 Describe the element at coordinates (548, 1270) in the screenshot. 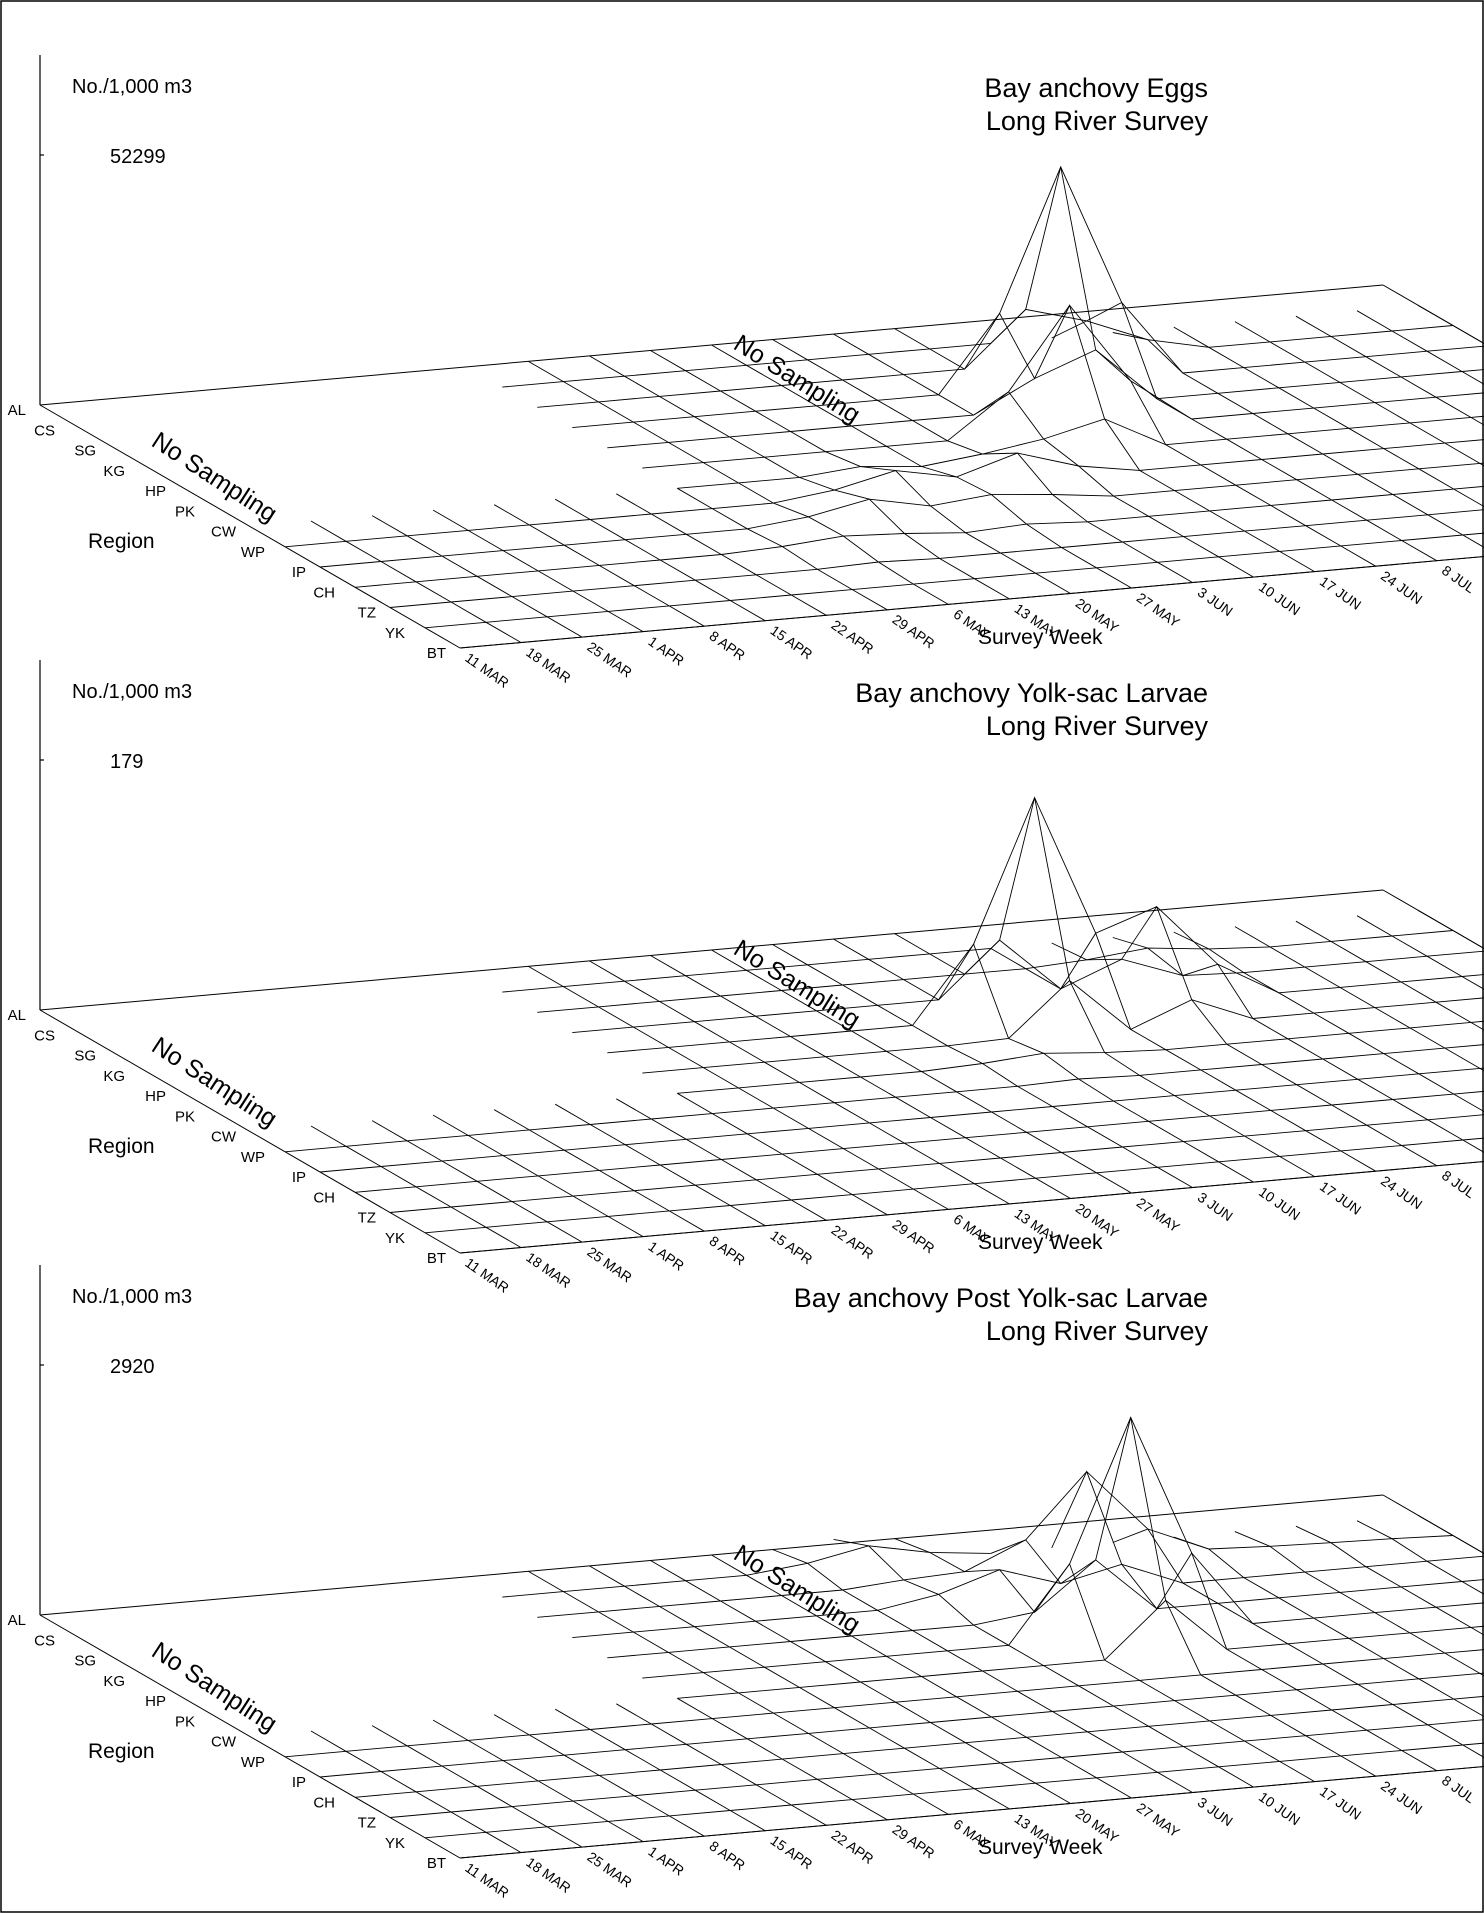

I see `week-label-18-MAR: 18 MAR` at that location.